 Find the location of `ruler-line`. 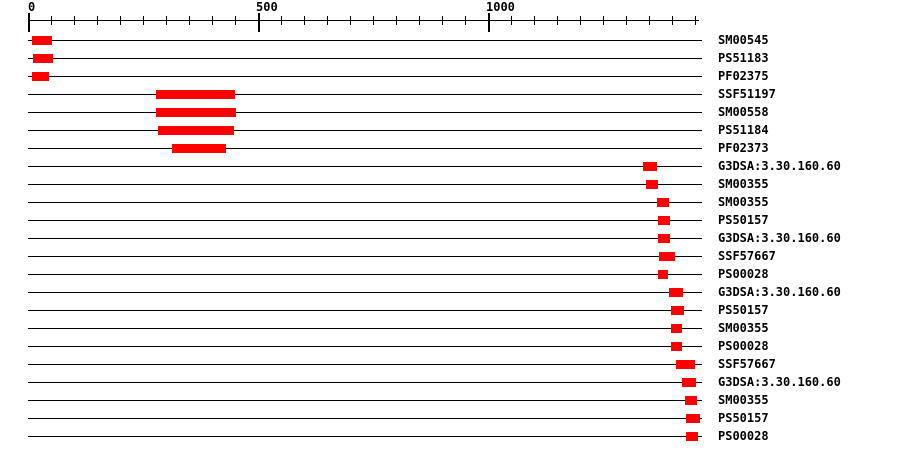

ruler-line is located at coordinates (363, 20).